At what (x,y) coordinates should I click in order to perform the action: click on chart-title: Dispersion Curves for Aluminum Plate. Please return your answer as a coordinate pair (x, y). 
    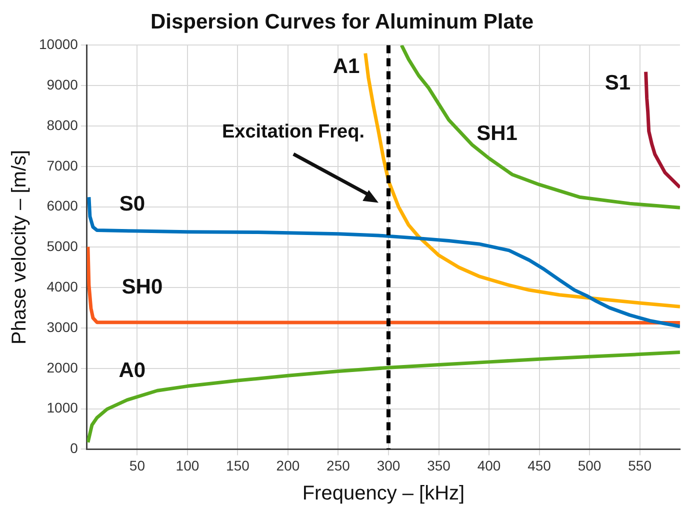
    Looking at the image, I should click on (342, 22).